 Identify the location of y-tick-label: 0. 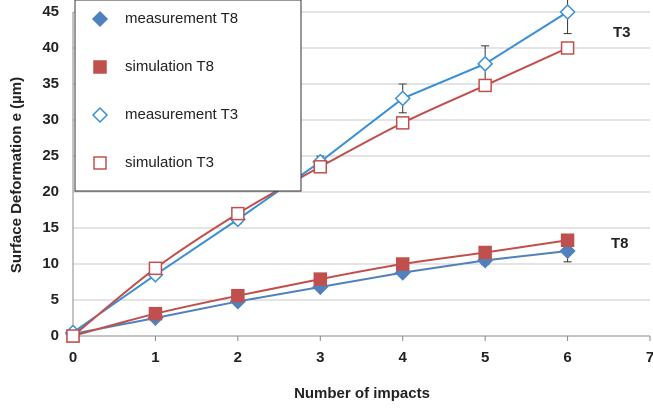
(55, 335).